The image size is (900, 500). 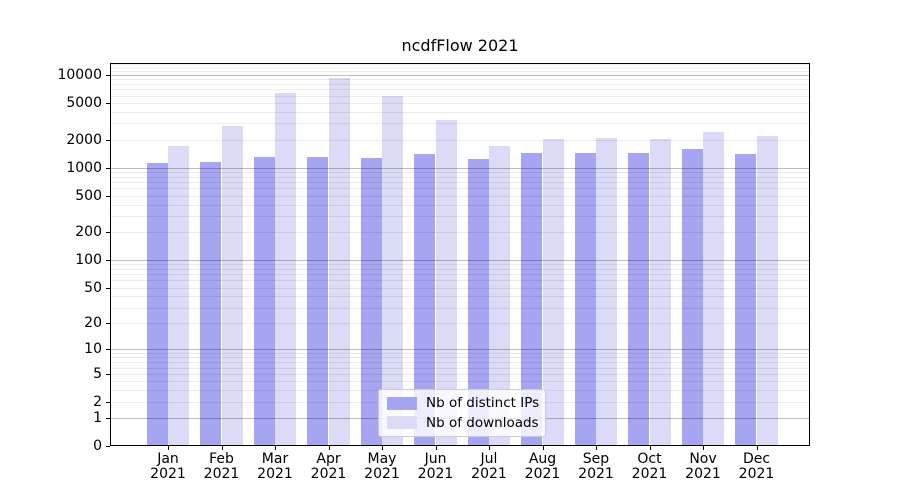 What do you see at coordinates (79, 74) in the screenshot?
I see `y-axis-tick-label: 10000` at bounding box center [79, 74].